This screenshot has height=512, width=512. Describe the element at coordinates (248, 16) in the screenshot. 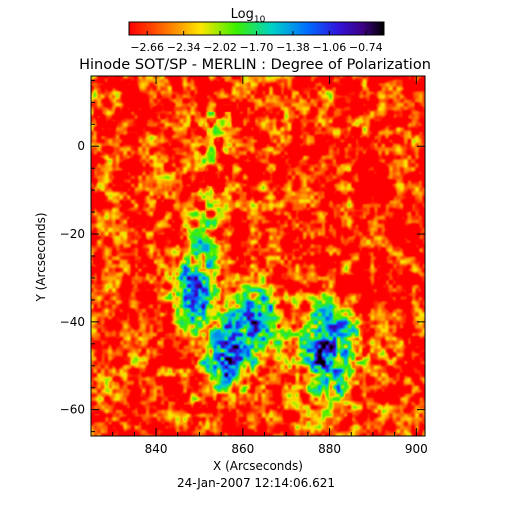

I see `colorbar-label: Log10` at that location.